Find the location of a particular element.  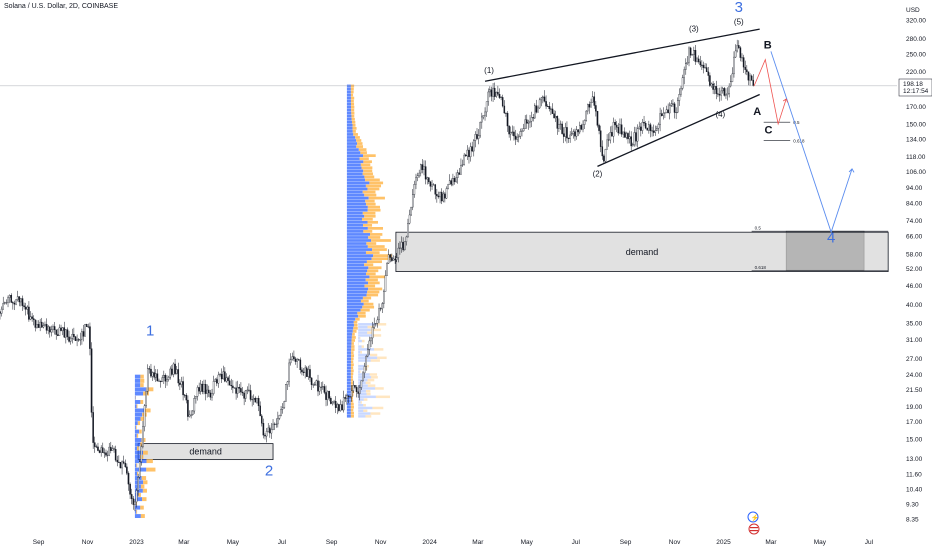

event-icons: ⚡ is located at coordinates (753, 523).